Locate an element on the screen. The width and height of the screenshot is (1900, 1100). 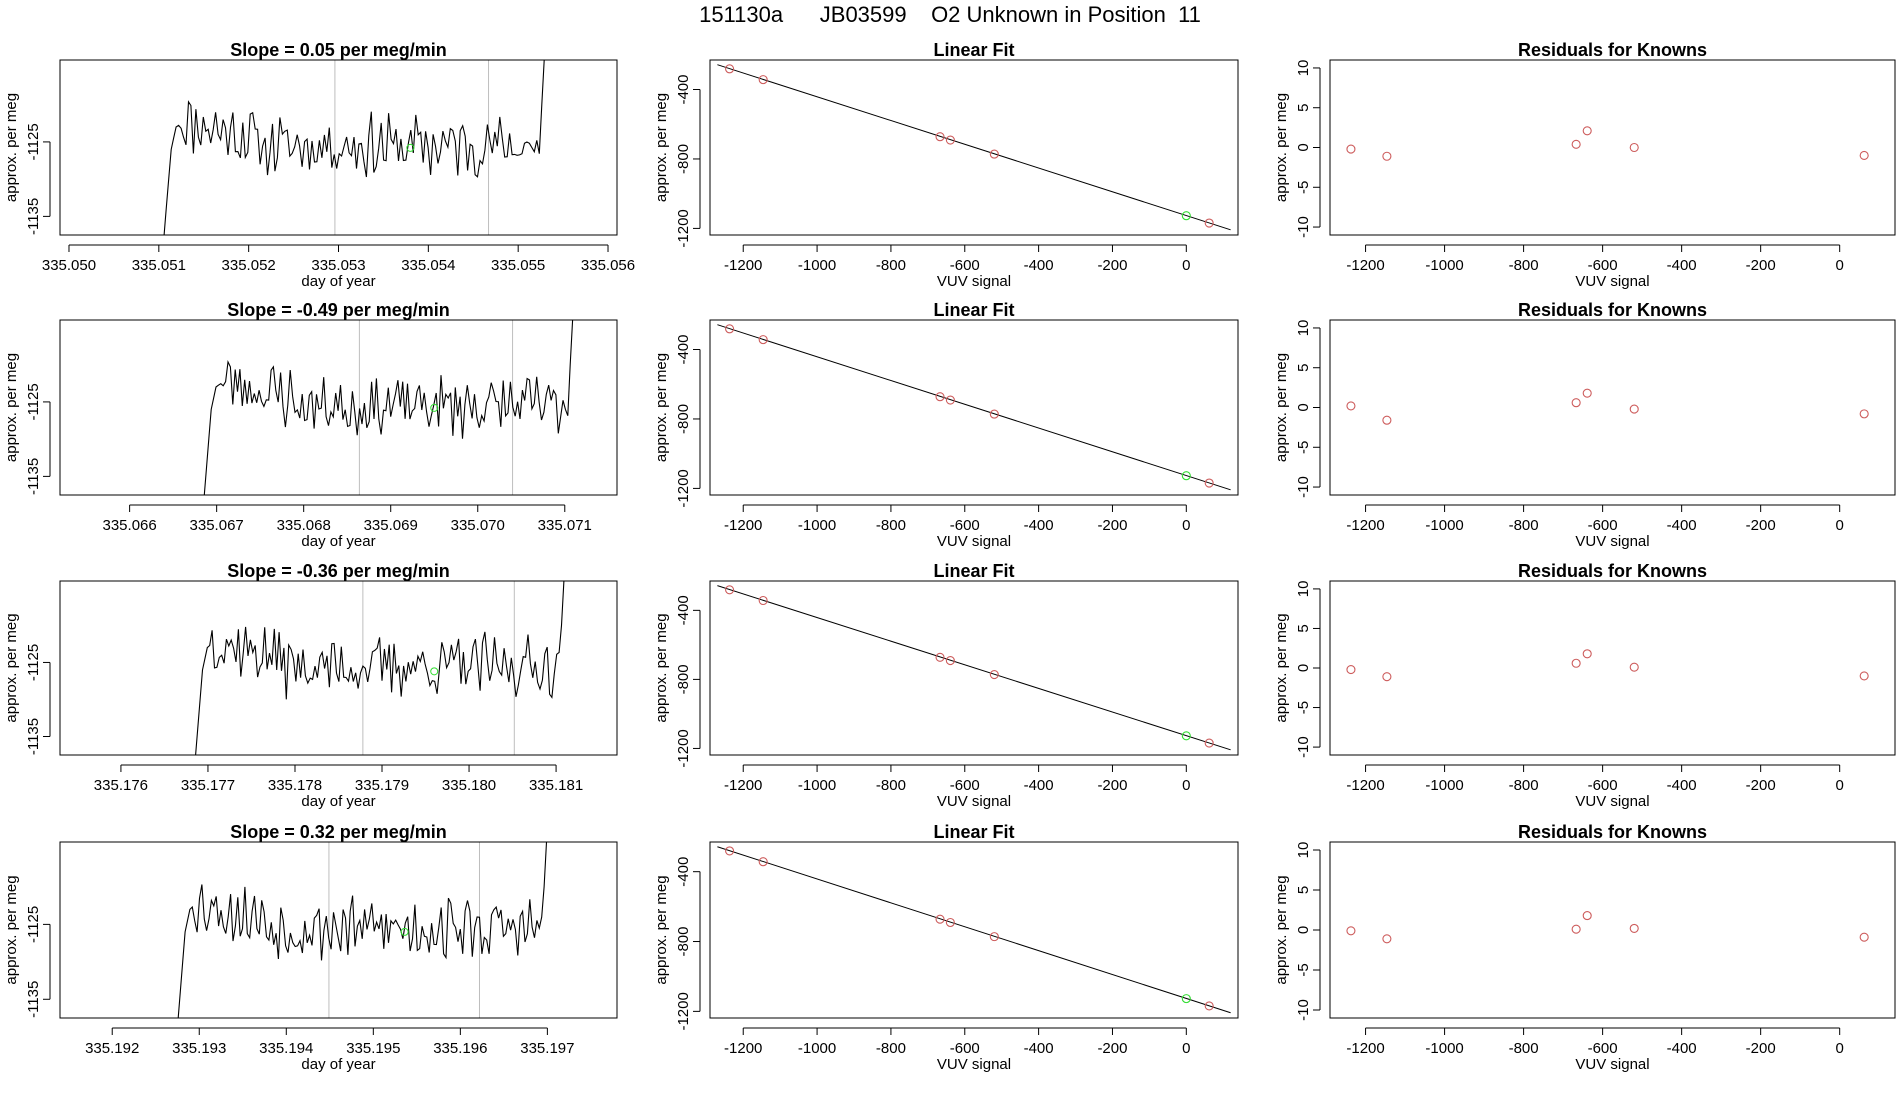
panel-title: Slope = -0.49 per meg/min is located at coordinates (338, 310).